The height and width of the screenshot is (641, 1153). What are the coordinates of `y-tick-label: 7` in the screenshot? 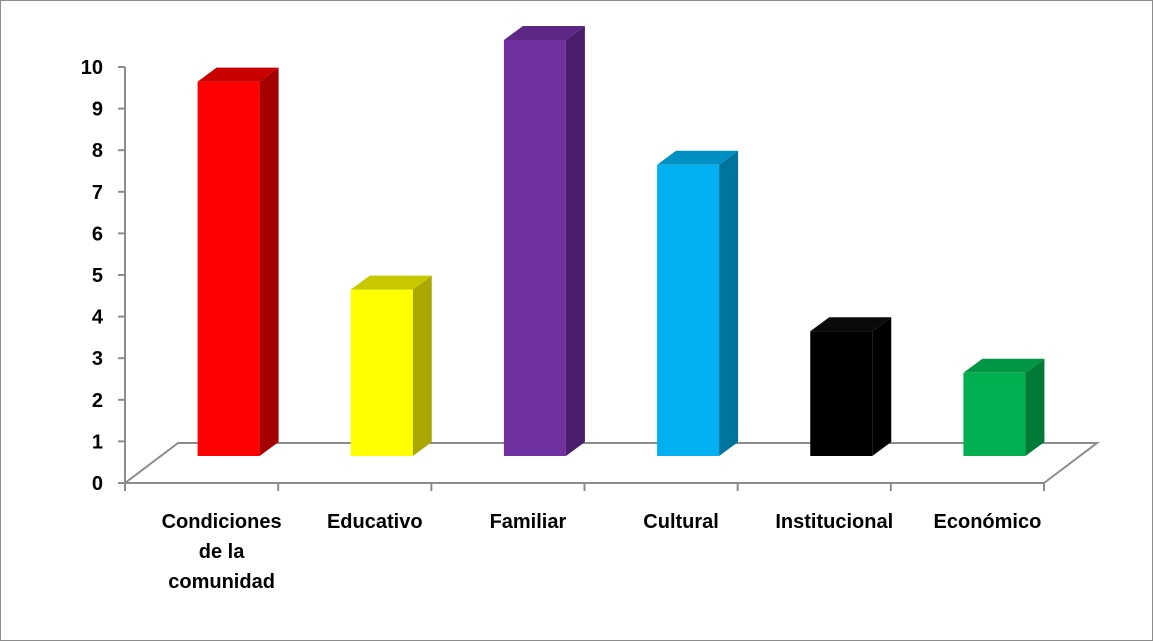 It's located at (97, 193).